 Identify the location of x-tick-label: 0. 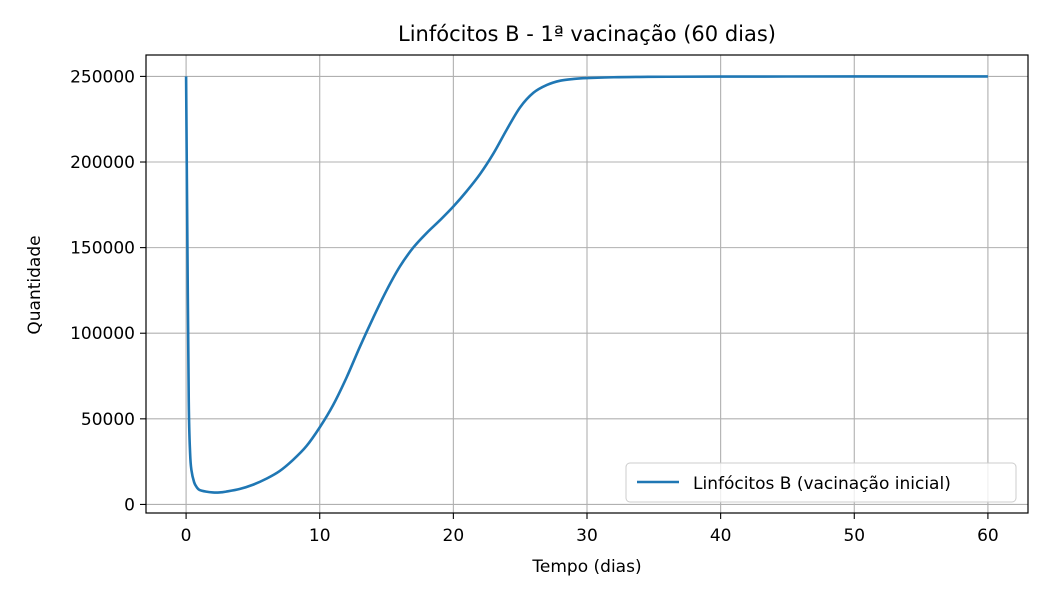
(186, 536).